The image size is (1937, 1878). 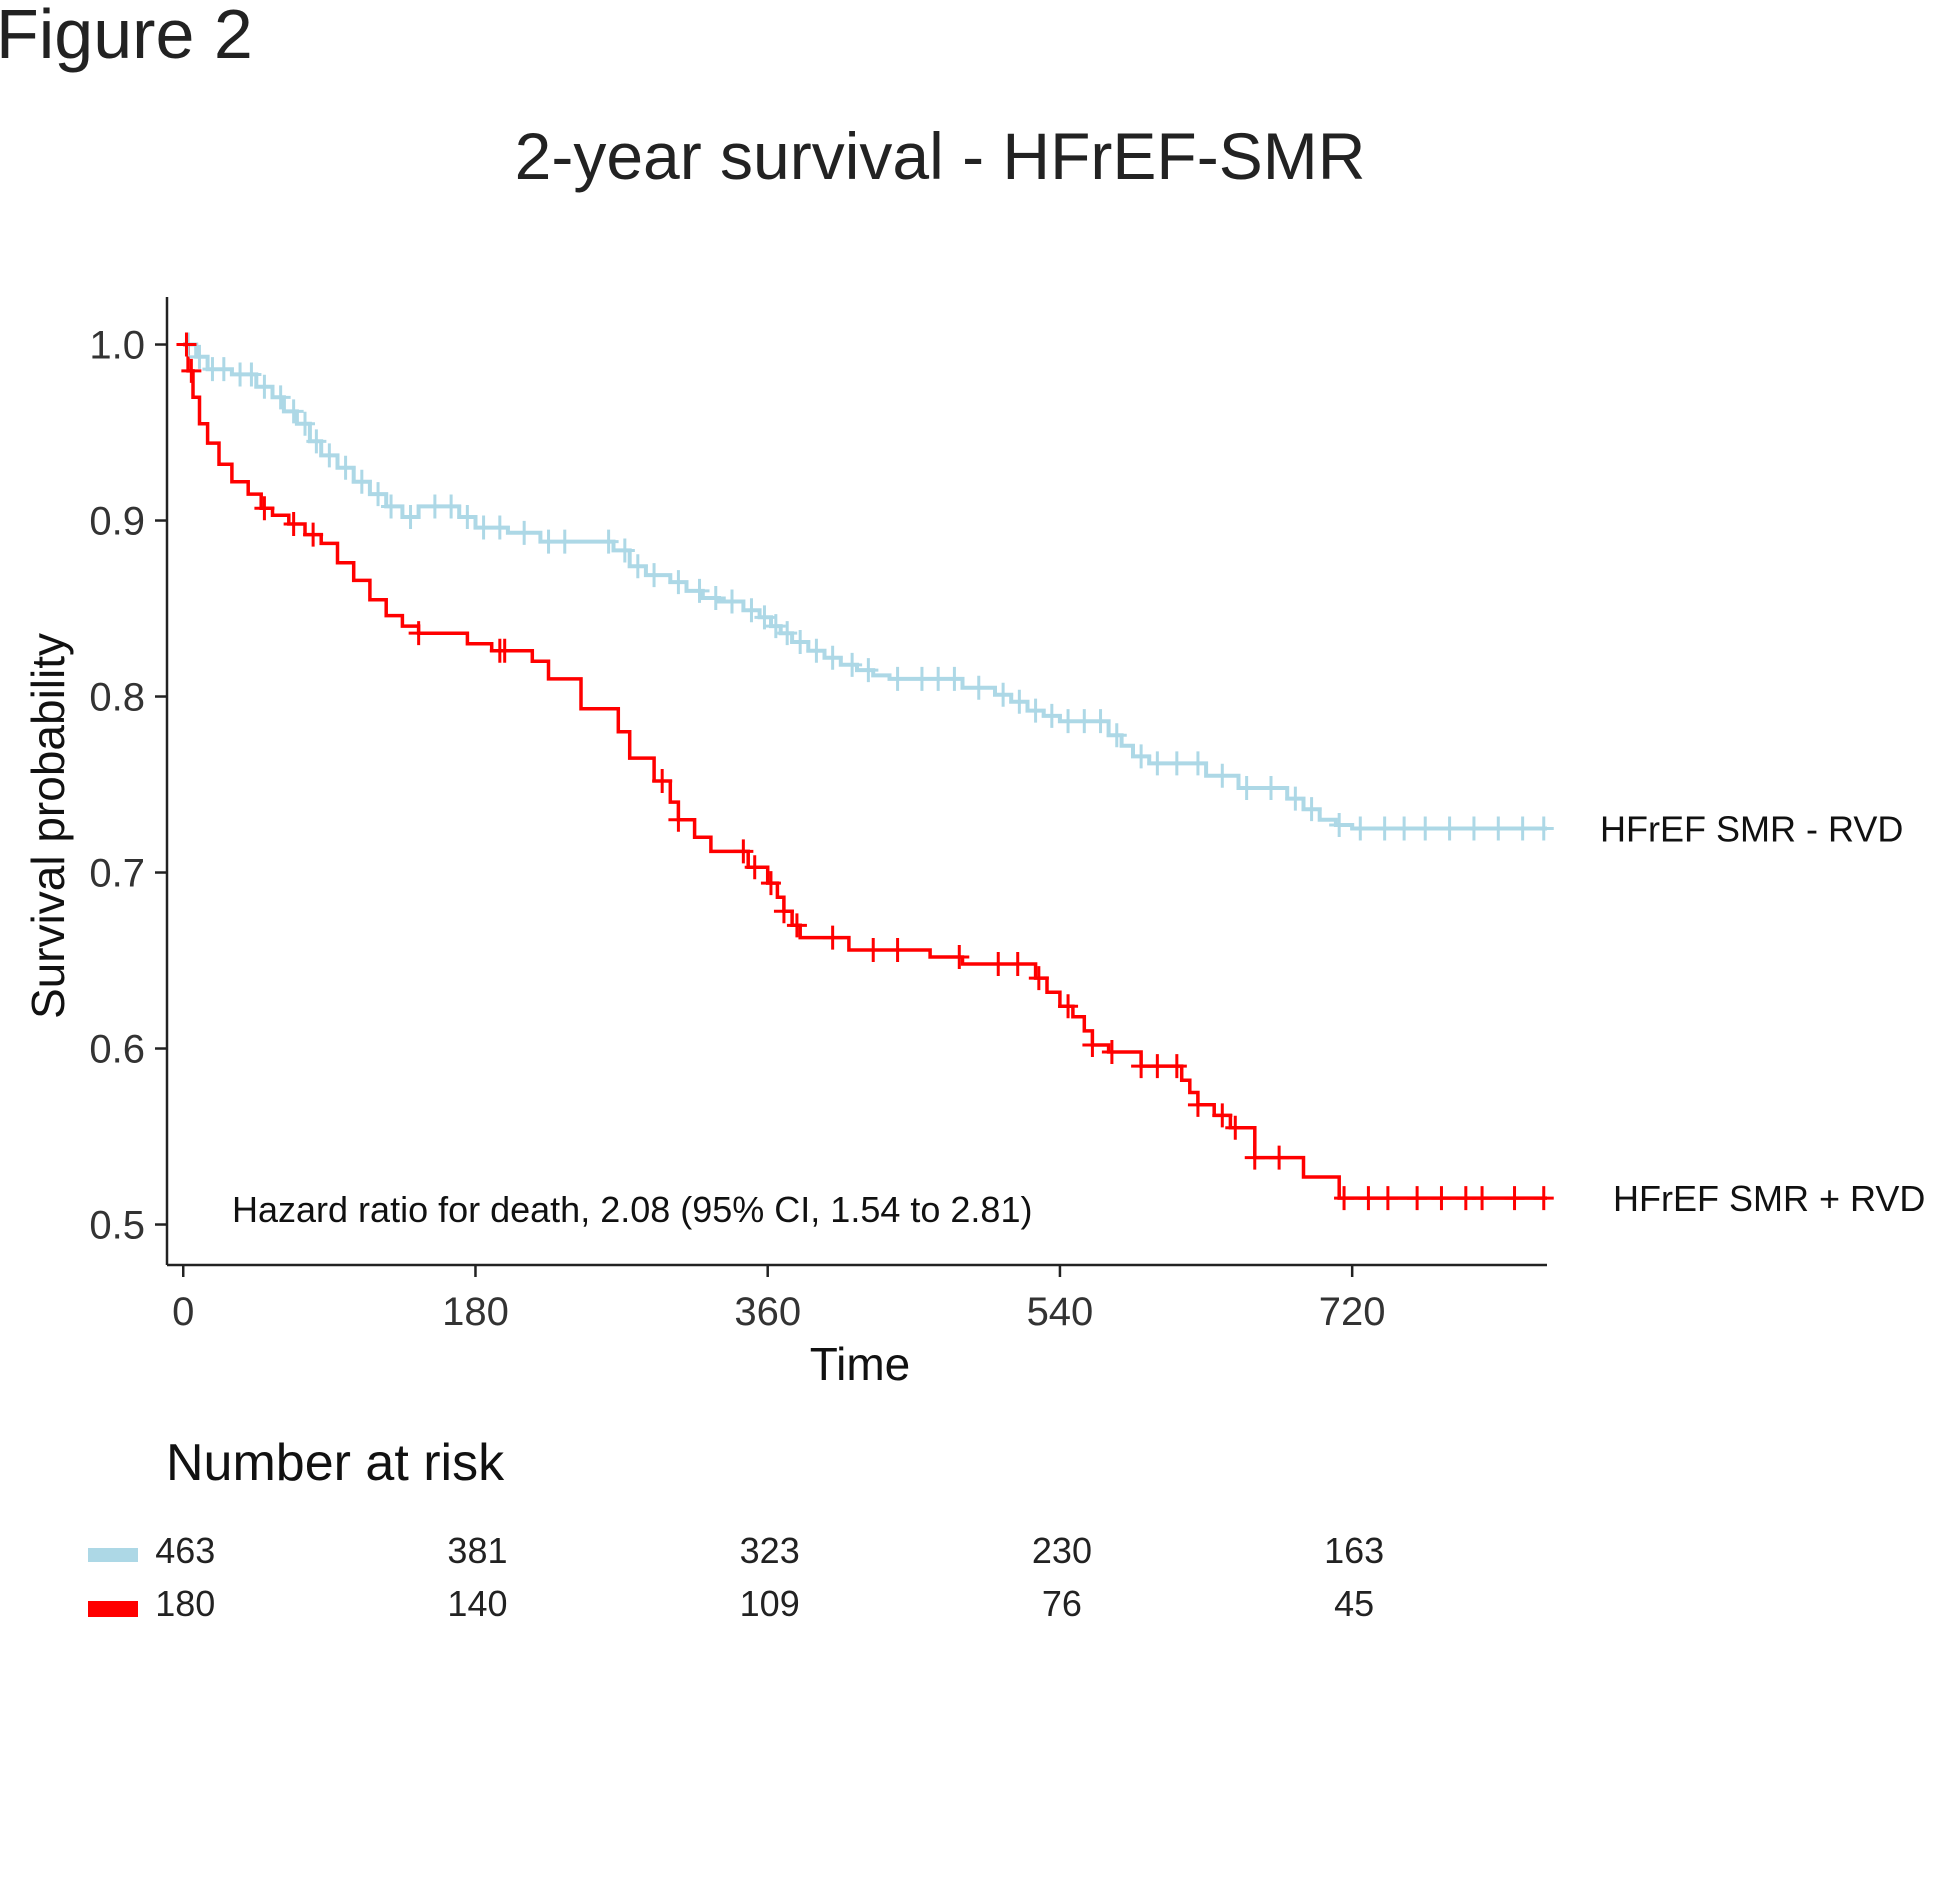 What do you see at coordinates (769, 1603) in the screenshot?
I see `risk-count: 109` at bounding box center [769, 1603].